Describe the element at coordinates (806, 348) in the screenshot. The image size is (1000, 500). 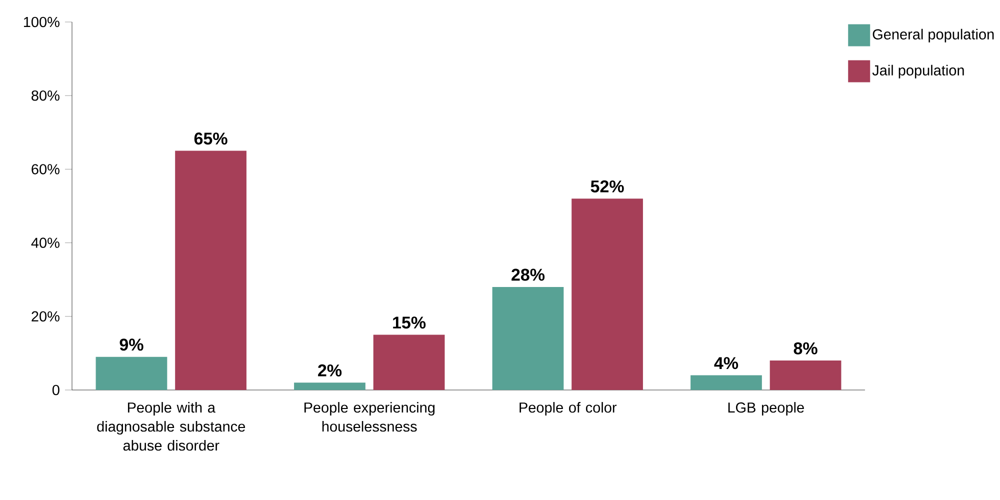
I see `data-label: 8%` at that location.